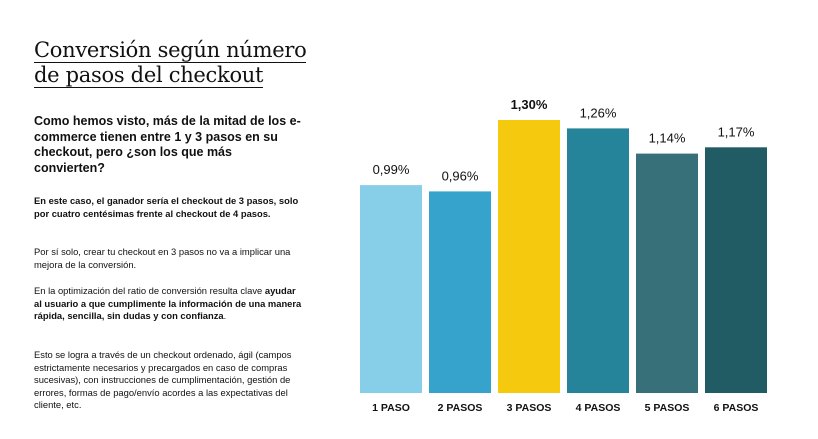 This screenshot has height=439, width=818. Describe the element at coordinates (529, 104) in the screenshot. I see `value-label-3: 1,30%` at that location.